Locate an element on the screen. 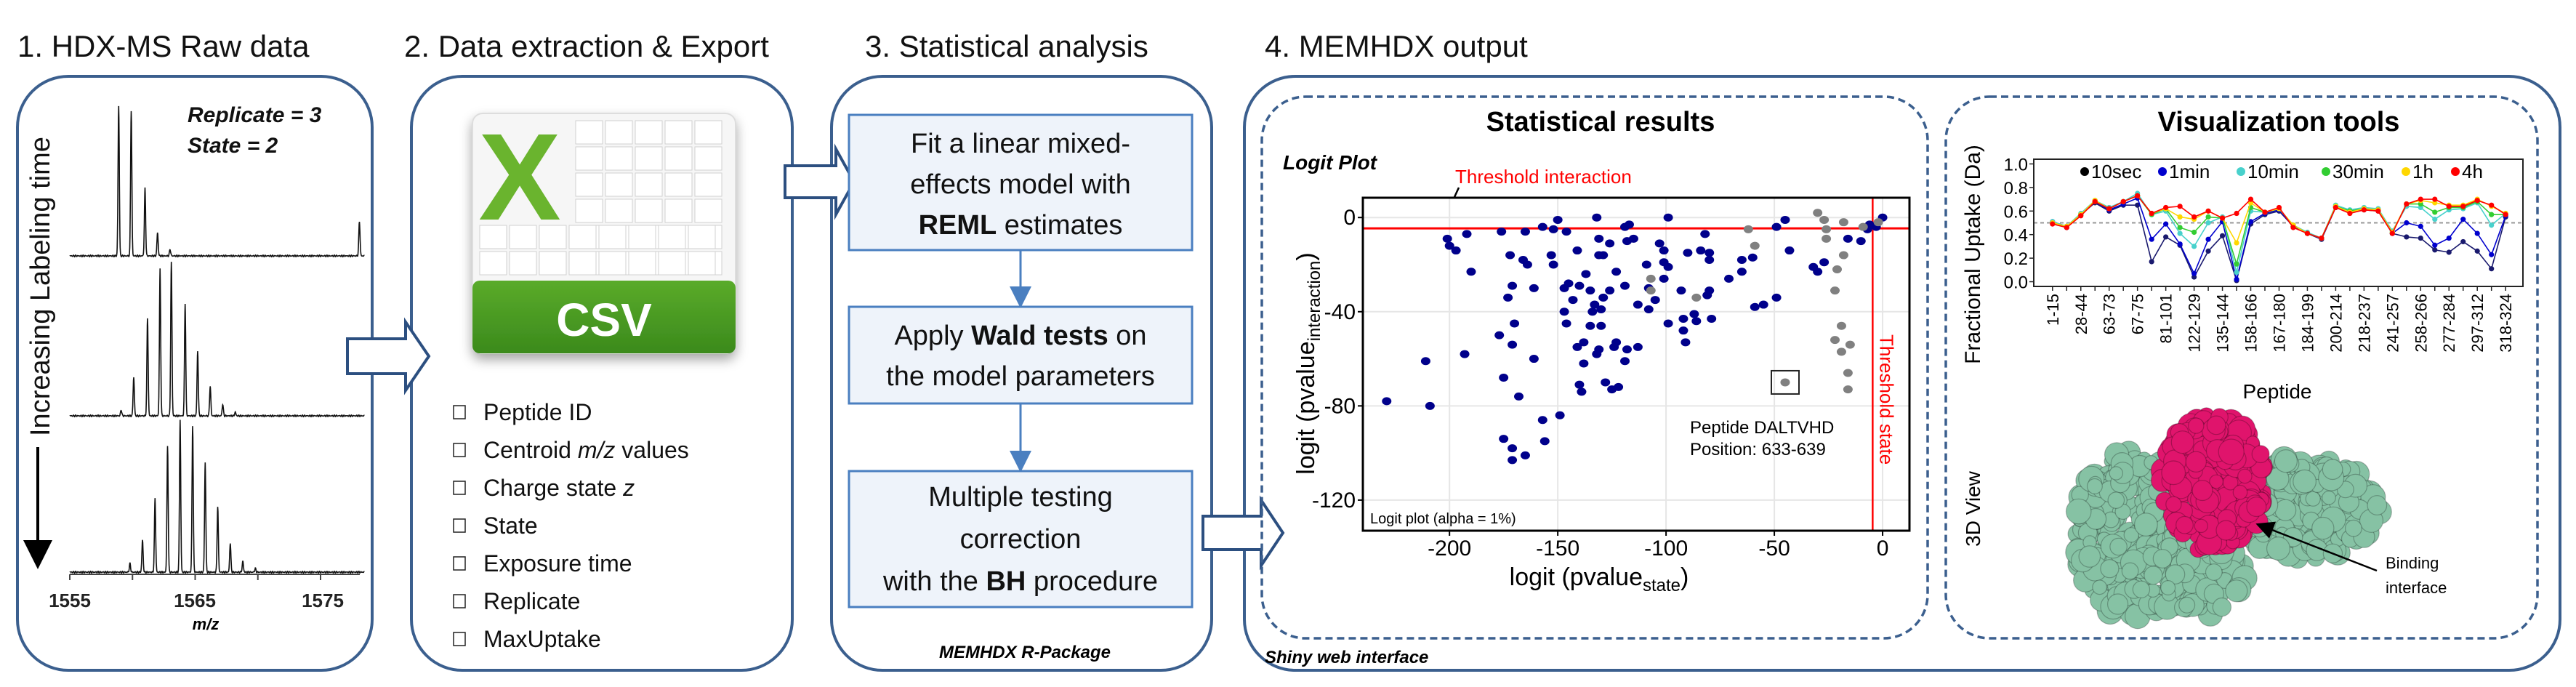 Image resolution: width=2576 pixels, height=687 pixels. list-item: Charge state z is located at coordinates (544, 488).